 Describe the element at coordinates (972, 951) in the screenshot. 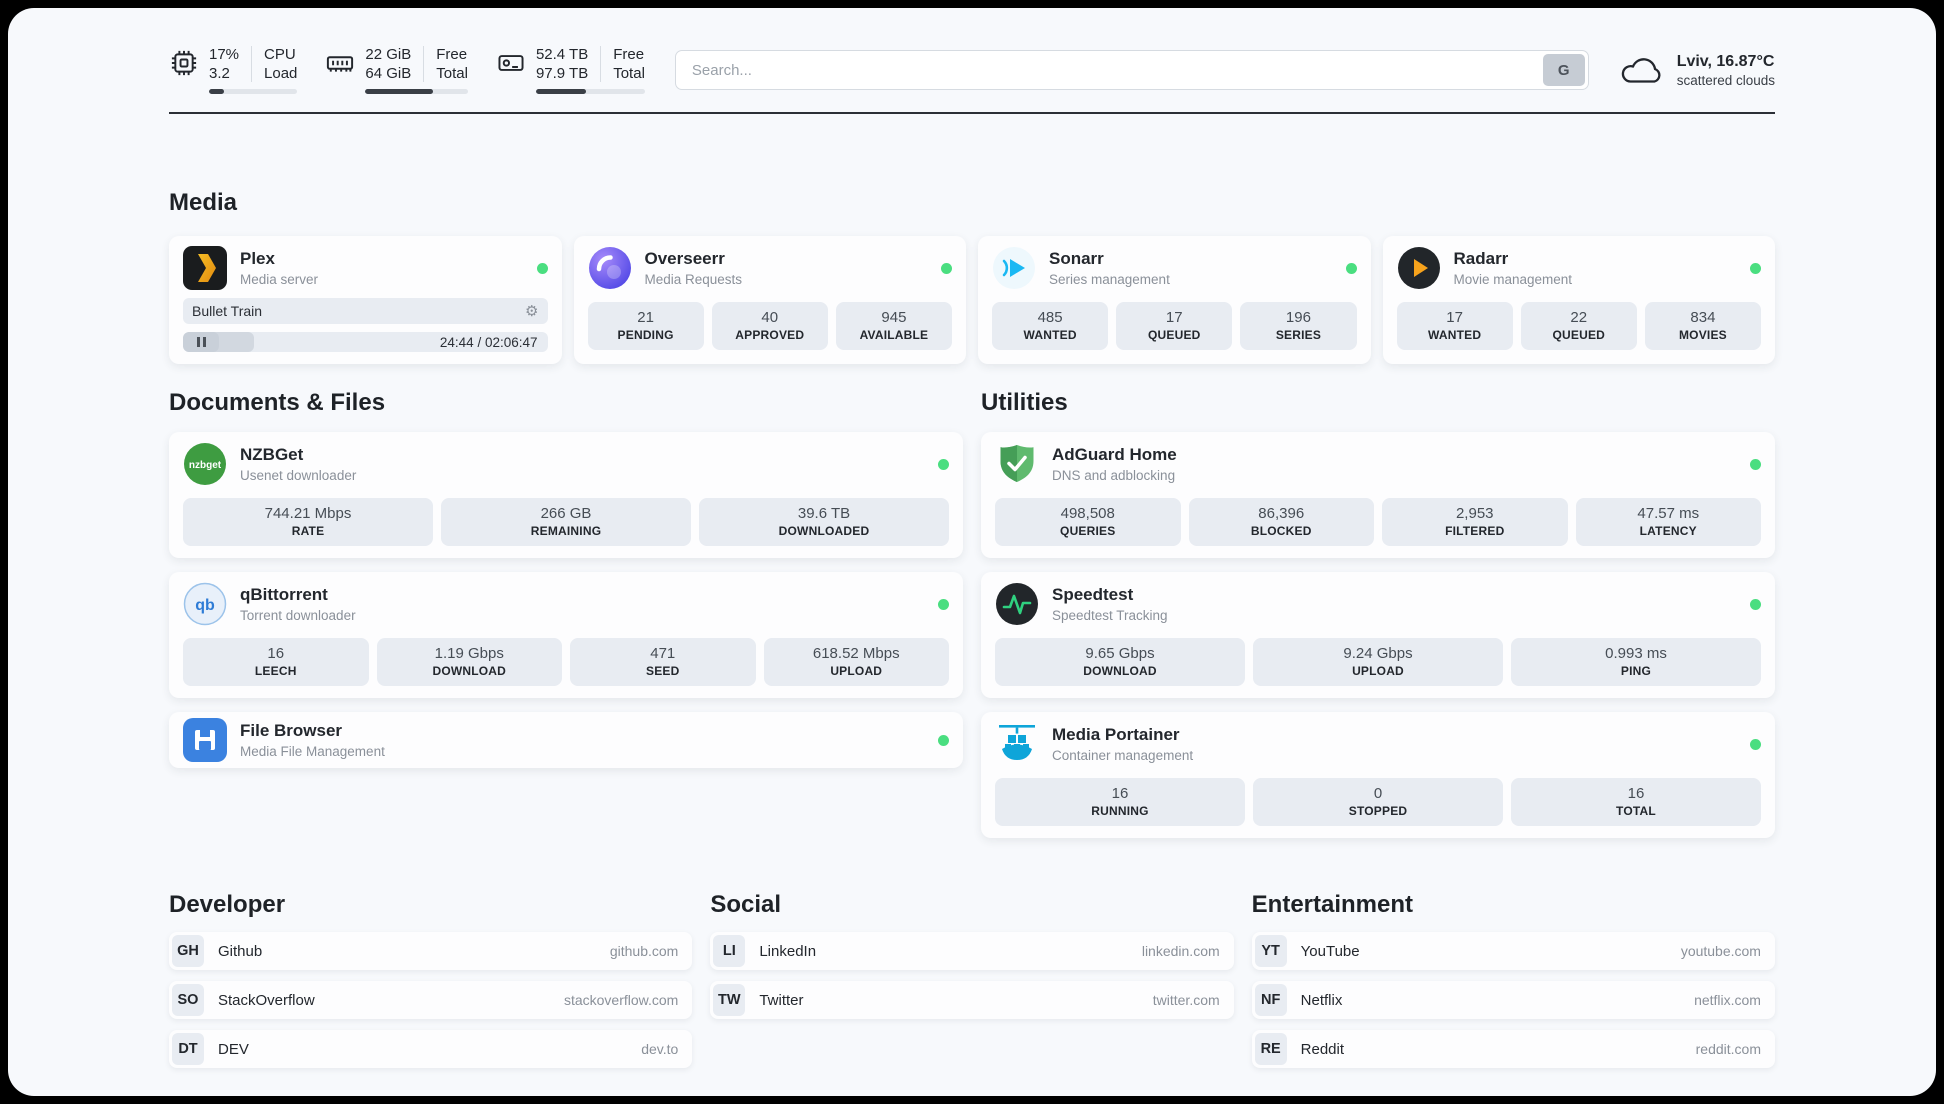

I see `bookmark-linkedin: LI LinkedIn linkedin.com` at that location.